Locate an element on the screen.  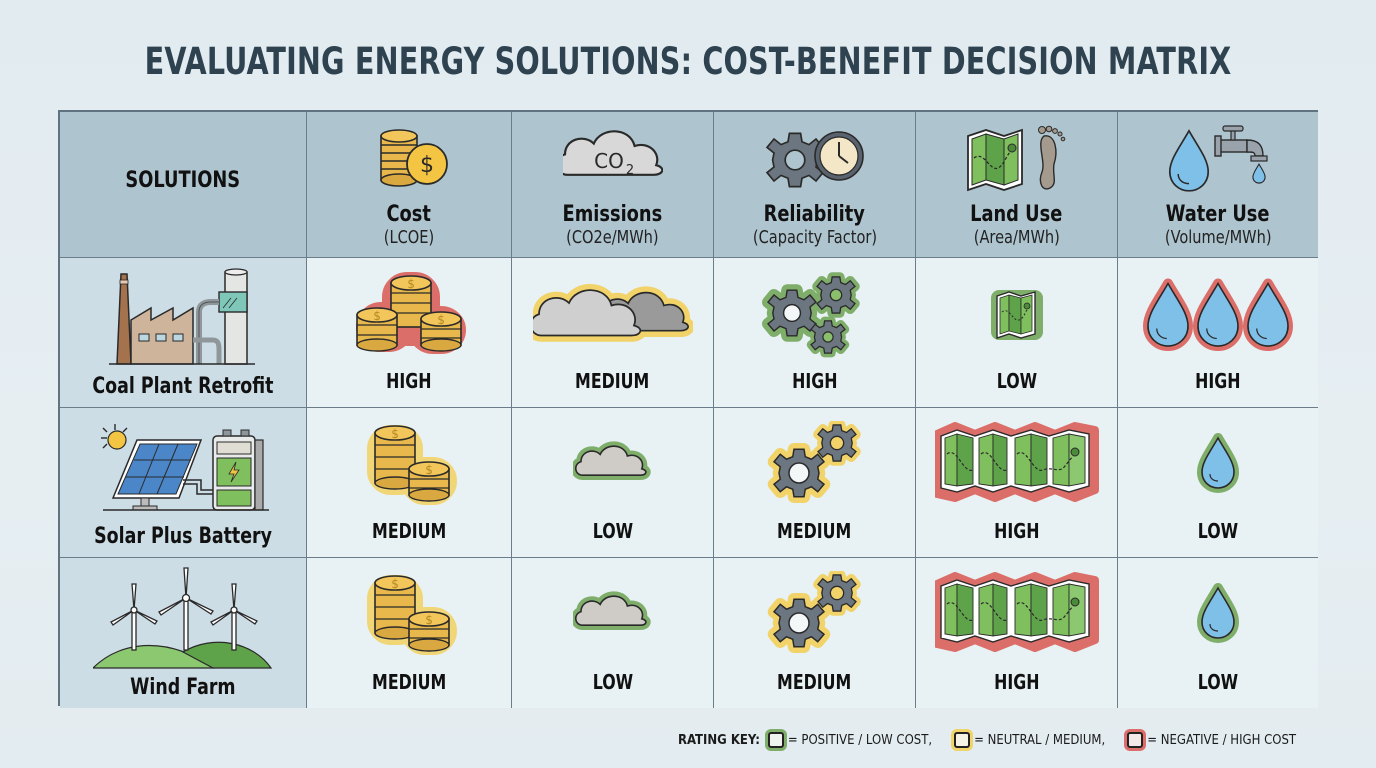
rating-key-negative: = NEGATIVE / HIGH COST is located at coordinates (1222, 740).